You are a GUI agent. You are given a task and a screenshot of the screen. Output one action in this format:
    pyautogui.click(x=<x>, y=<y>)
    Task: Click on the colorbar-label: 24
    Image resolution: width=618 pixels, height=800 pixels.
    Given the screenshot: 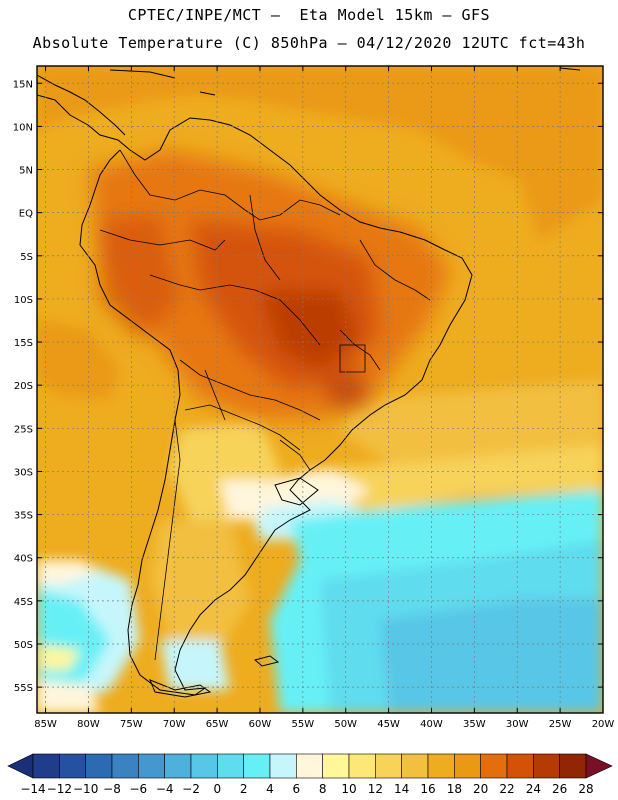 What is the action you would take?
    pyautogui.click(x=533, y=789)
    